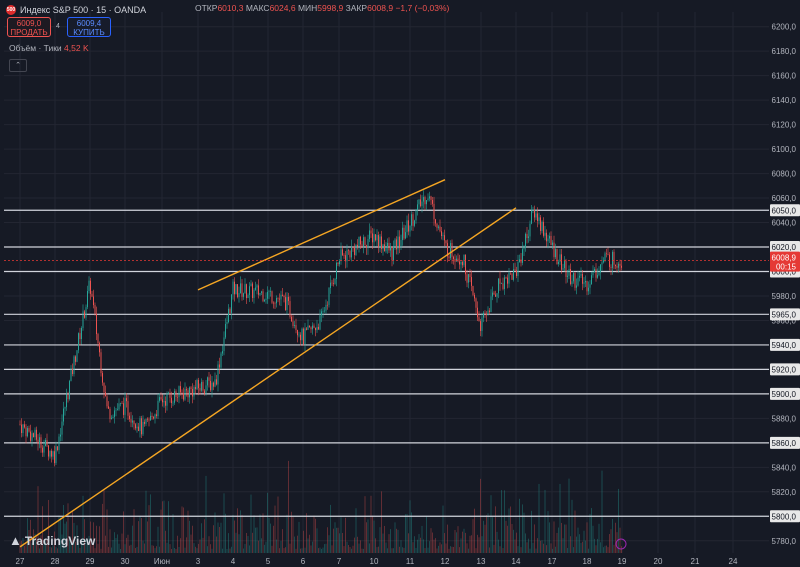  What do you see at coordinates (18, 65) in the screenshot?
I see `chevron-up-icon: ⌃` at bounding box center [18, 65].